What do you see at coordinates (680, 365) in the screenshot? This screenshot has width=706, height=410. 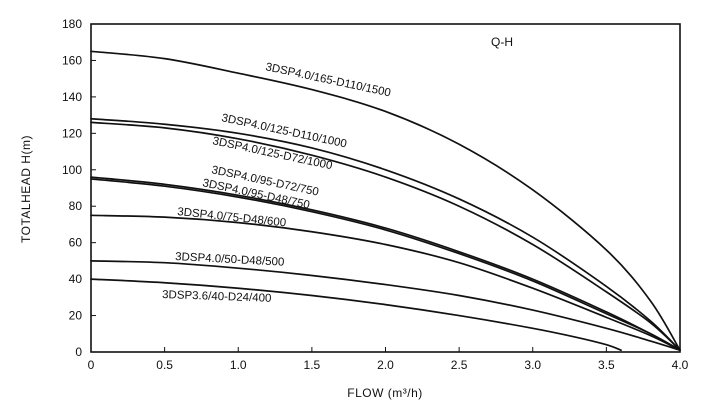 I see `x-tick-label: 4.0` at bounding box center [680, 365].